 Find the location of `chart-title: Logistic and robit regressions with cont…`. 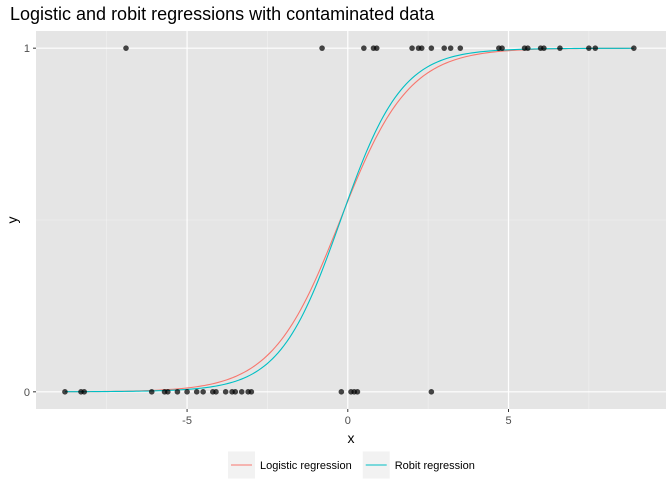

chart-title: Logistic and robit regressions with cont… is located at coordinates (222, 14).